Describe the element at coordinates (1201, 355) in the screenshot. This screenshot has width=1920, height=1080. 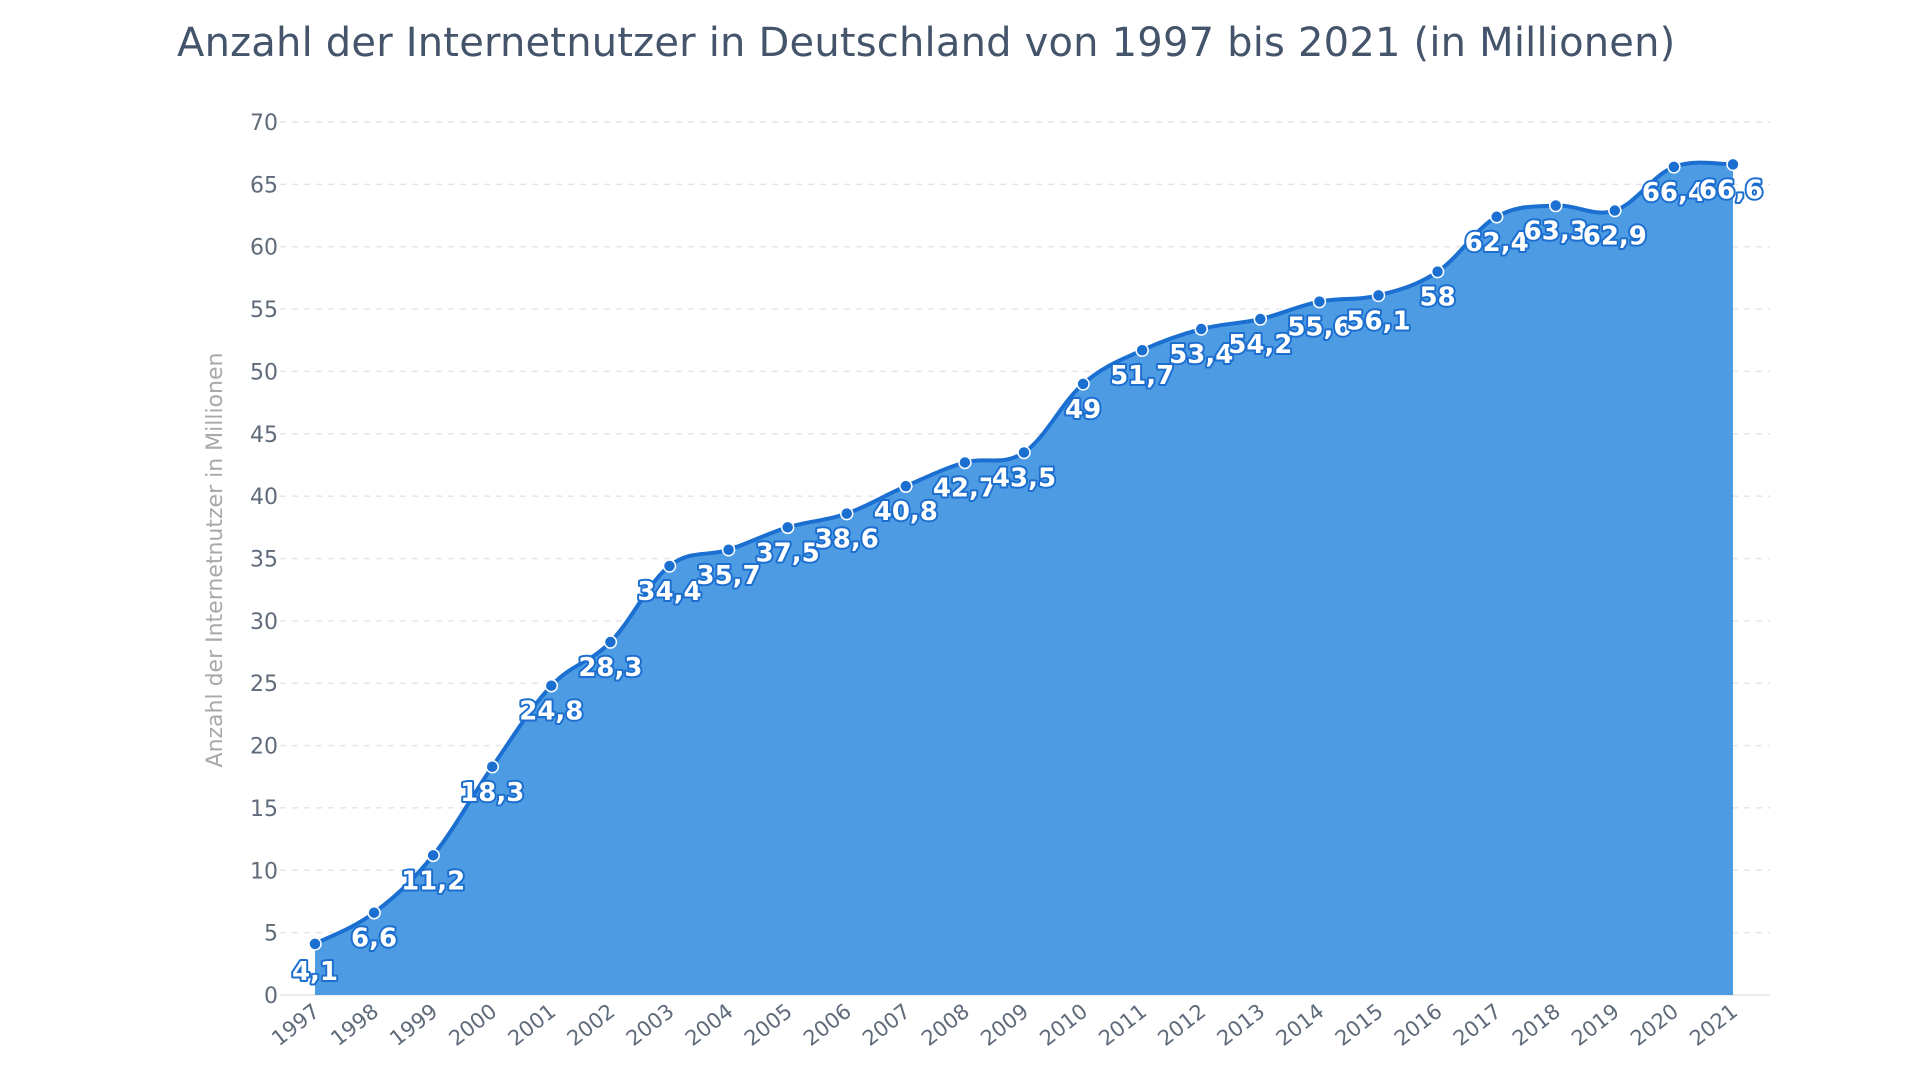
I see `data-label: 53,4` at that location.